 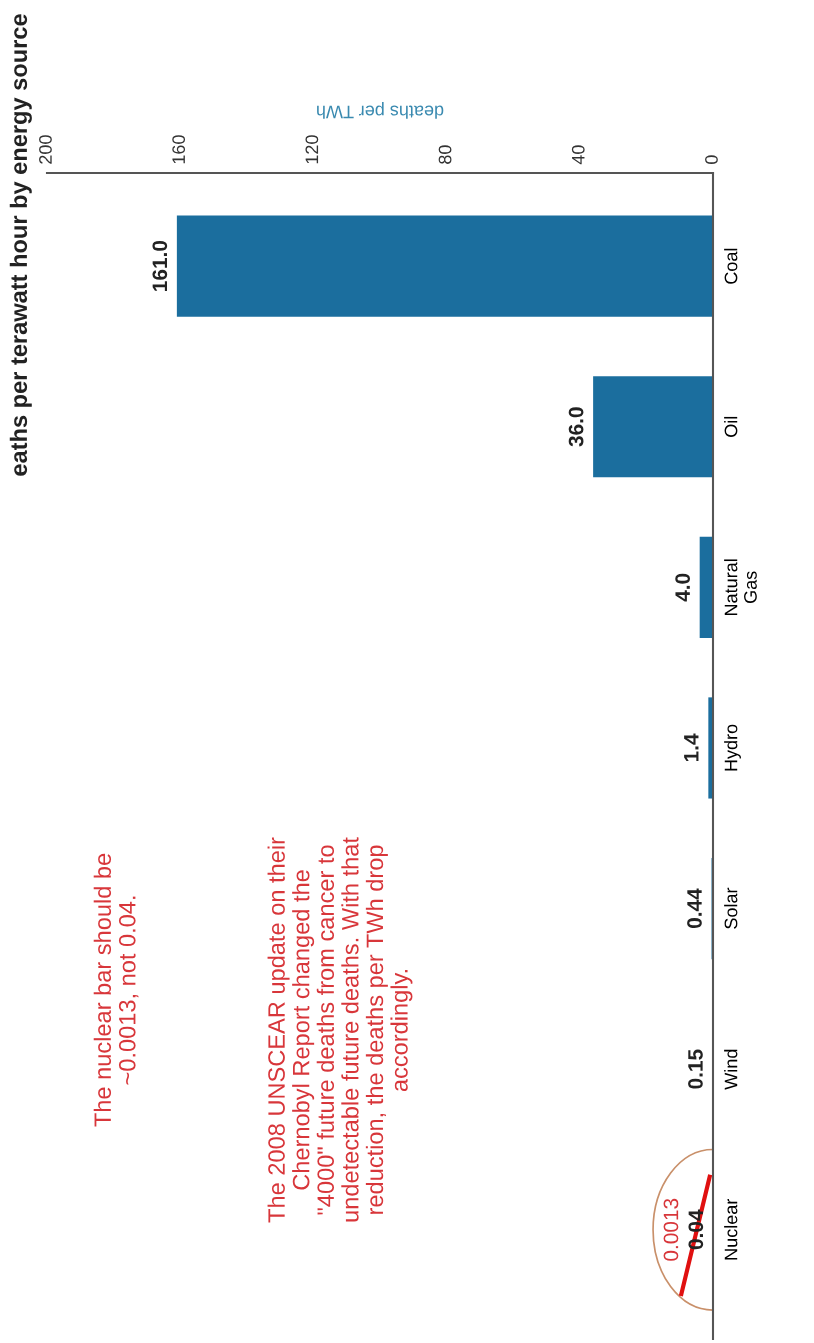 What do you see at coordinates (20, 245) in the screenshot?
I see `text: eaths per terawatt hour by energy source` at bounding box center [20, 245].